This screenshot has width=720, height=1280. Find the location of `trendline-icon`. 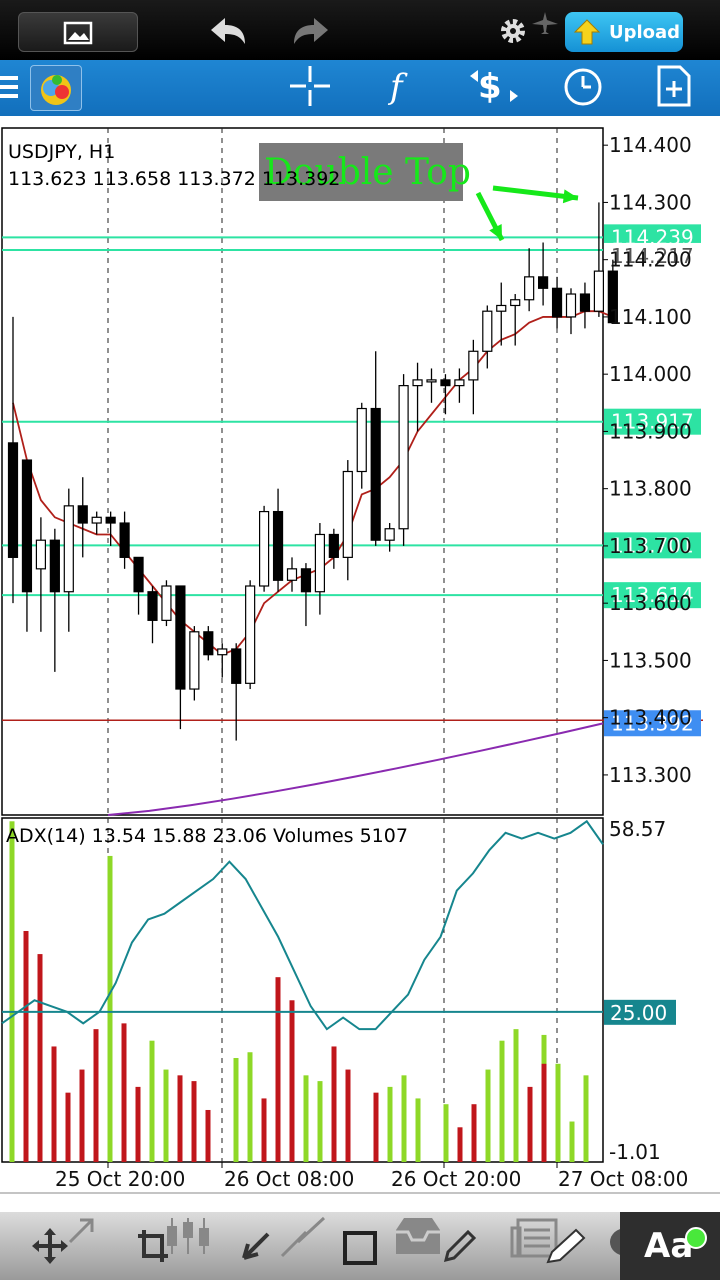

trendline-icon is located at coordinates (303, 1237).